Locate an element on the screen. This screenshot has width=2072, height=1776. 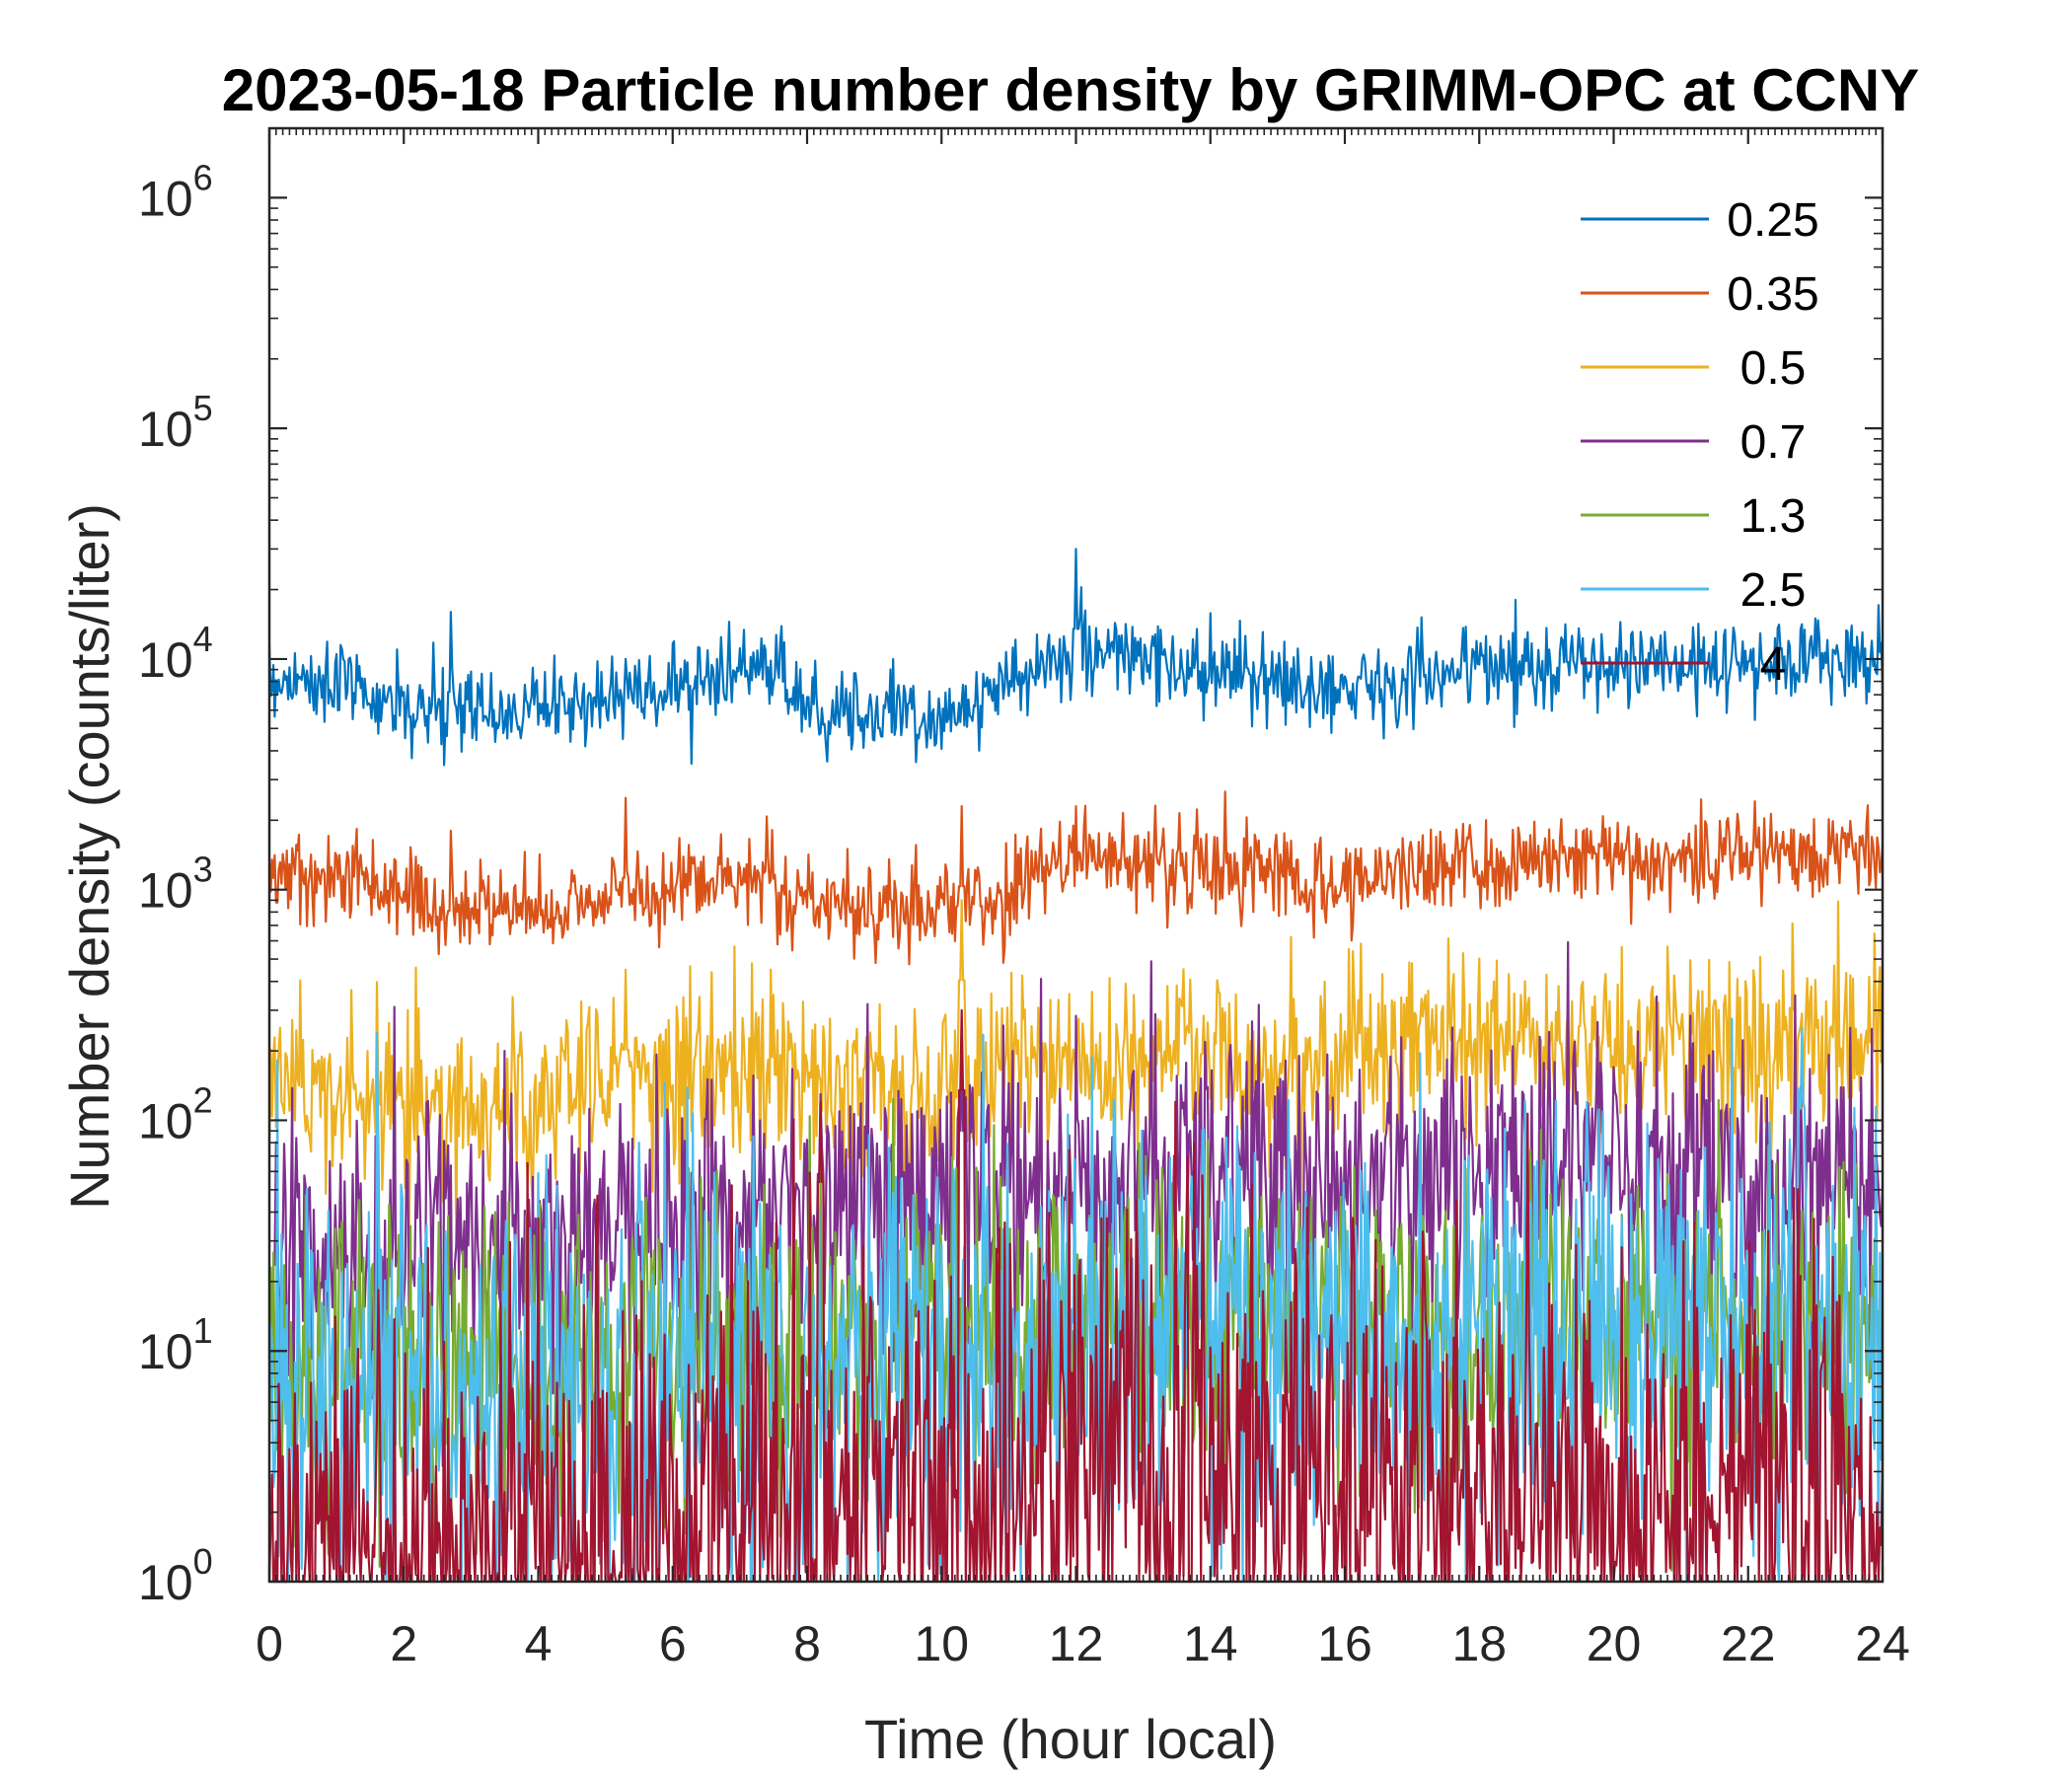
x-tick-label: 16 is located at coordinates (1344, 1644).